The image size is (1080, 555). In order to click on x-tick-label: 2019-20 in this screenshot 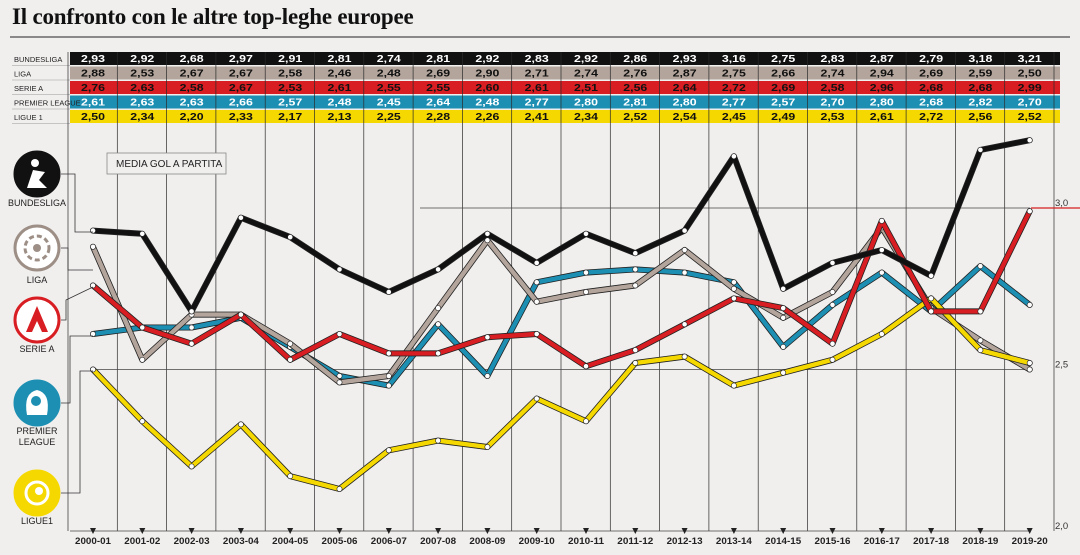, I will do `click(1030, 541)`.